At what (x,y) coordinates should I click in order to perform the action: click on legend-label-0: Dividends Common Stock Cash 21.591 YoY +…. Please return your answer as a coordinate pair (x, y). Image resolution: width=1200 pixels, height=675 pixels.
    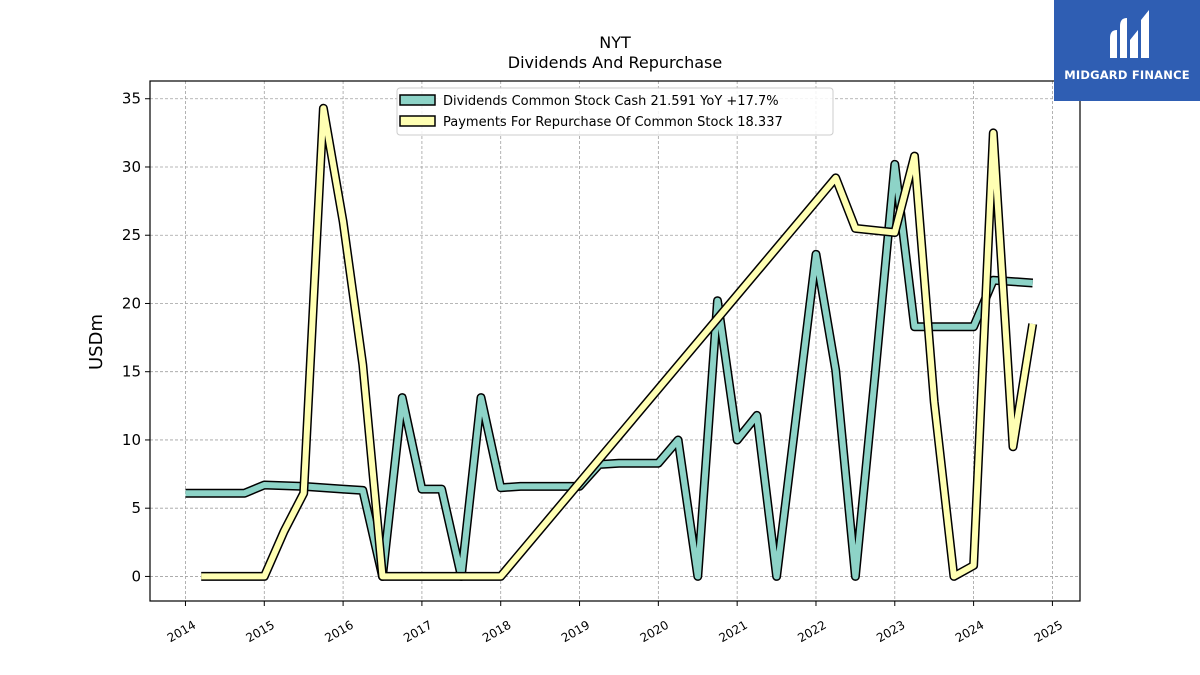
    Looking at the image, I should click on (611, 101).